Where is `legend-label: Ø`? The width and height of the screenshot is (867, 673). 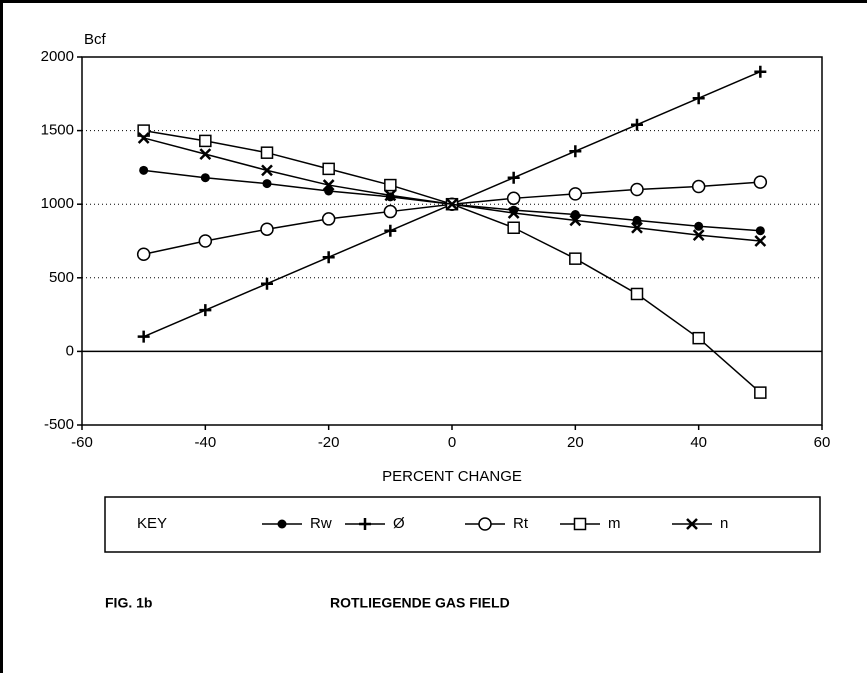
legend-label: Ø is located at coordinates (399, 523).